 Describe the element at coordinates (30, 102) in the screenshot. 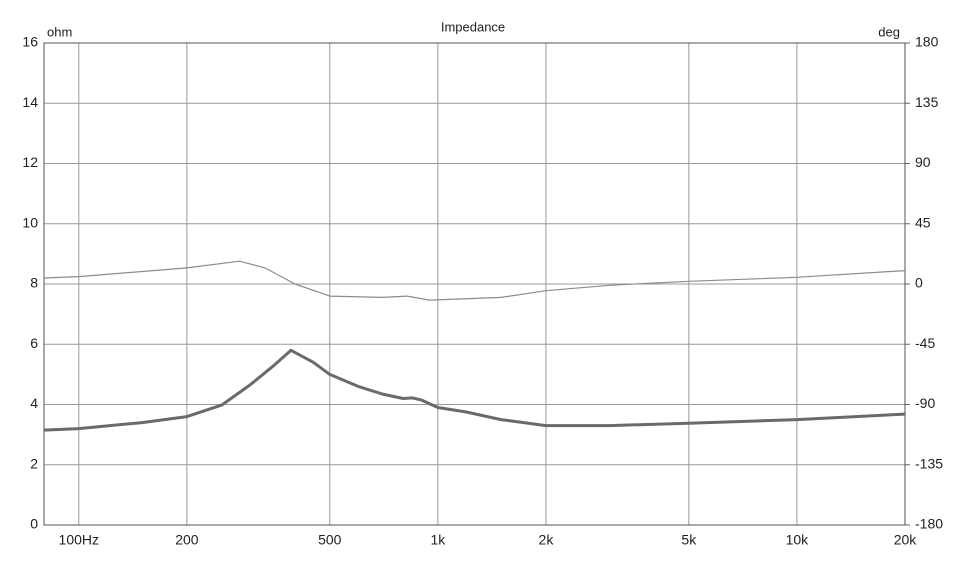

I see `y-tick-label: 14` at that location.